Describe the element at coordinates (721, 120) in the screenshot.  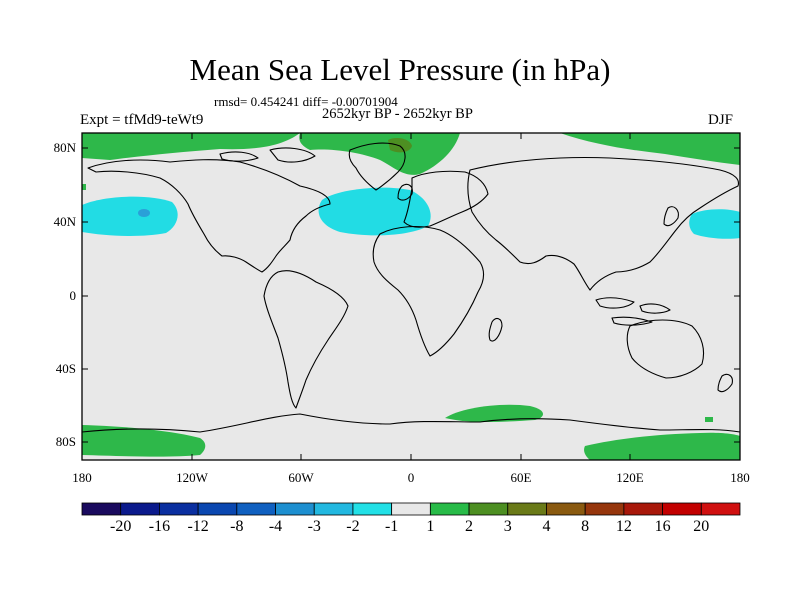
I see `season-label: DJF` at that location.